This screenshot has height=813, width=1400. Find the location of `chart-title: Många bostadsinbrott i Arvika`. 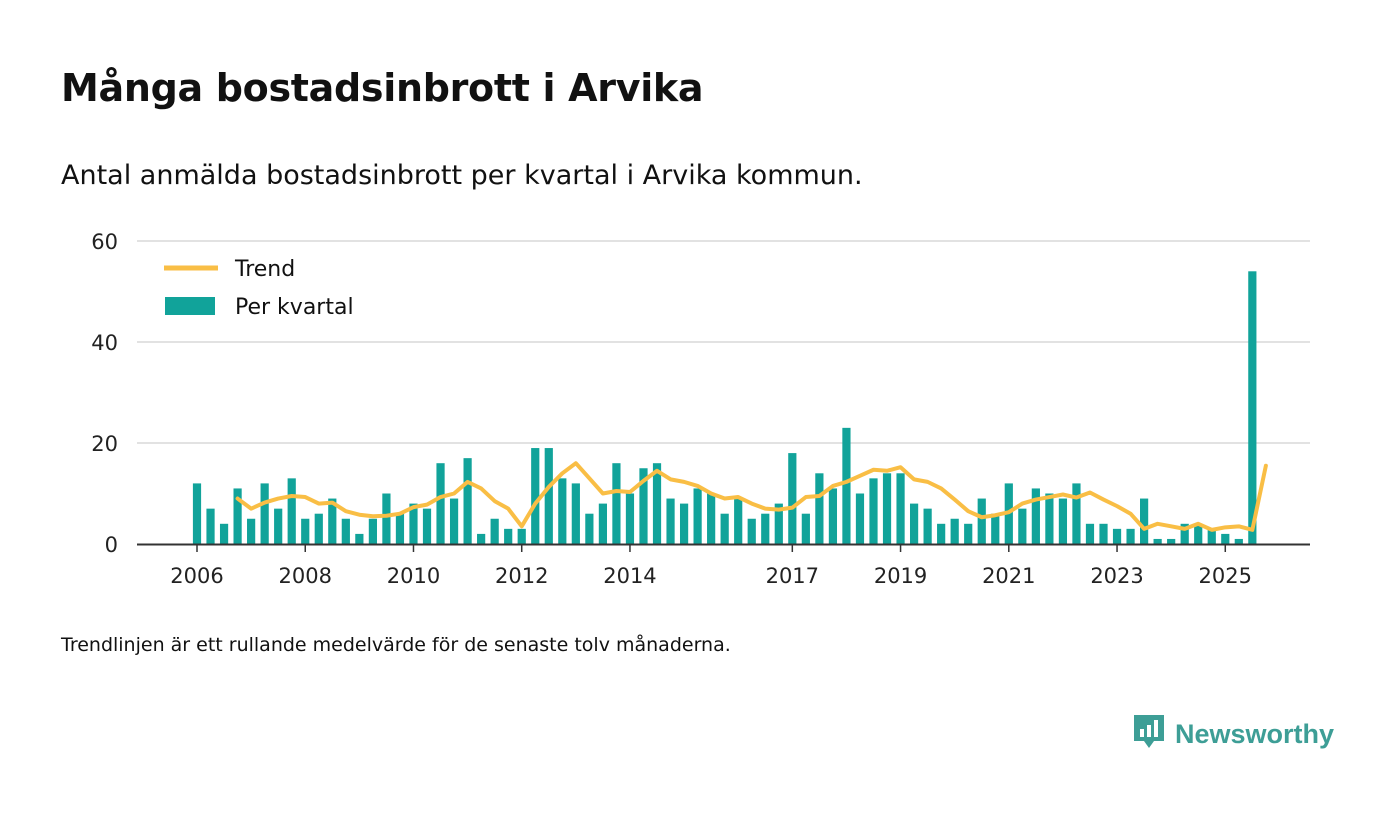

chart-title: Många bostadsinbrott i Arvika is located at coordinates (382, 88).